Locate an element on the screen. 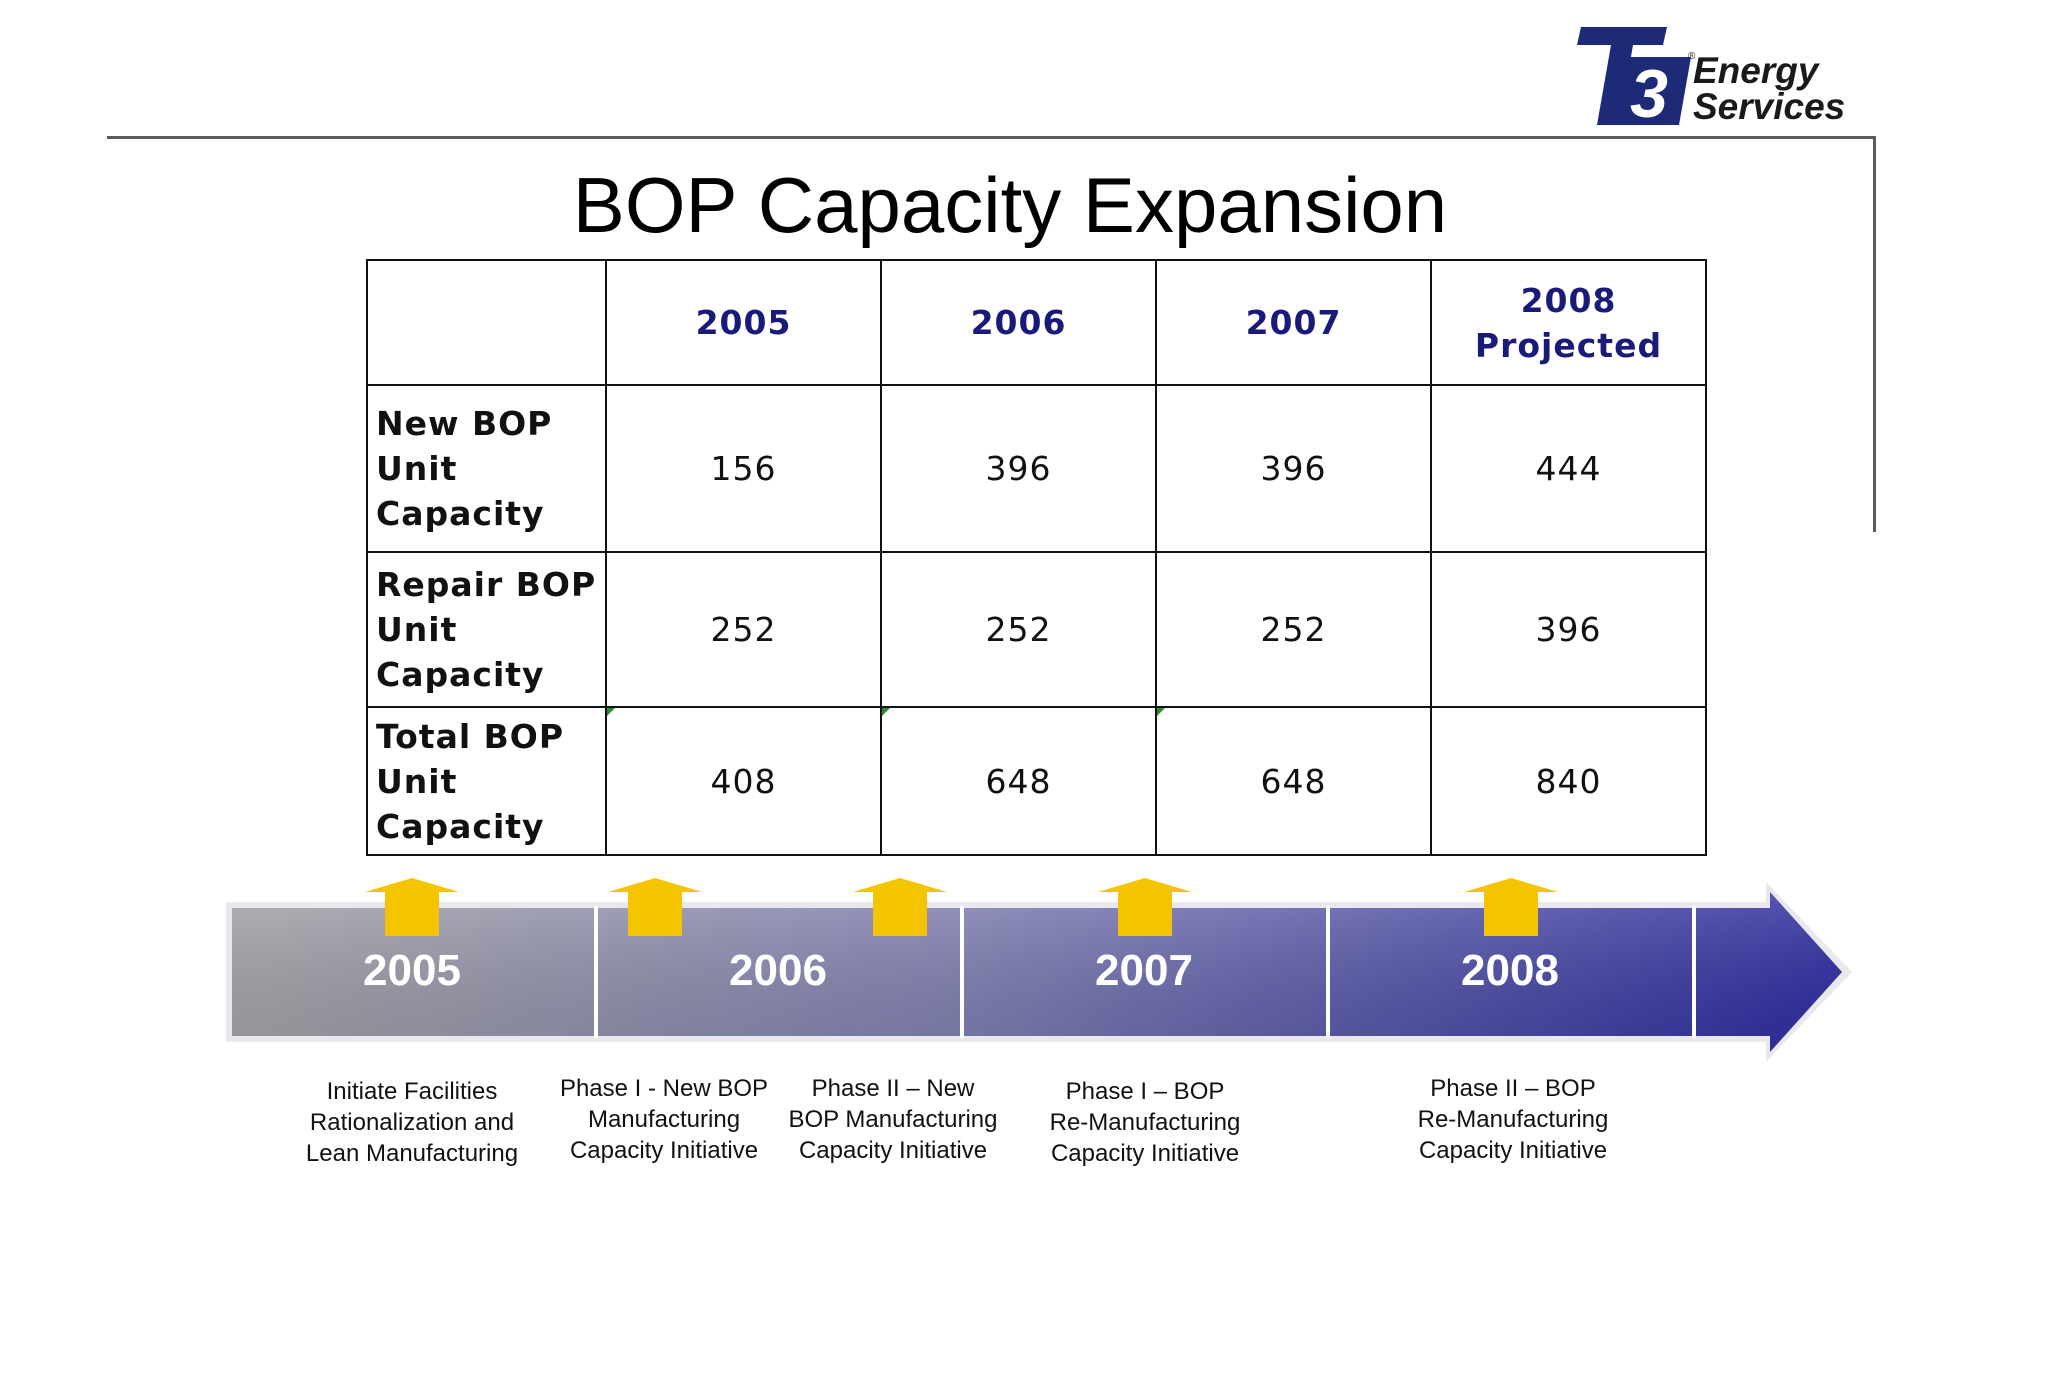 This screenshot has width=2048, height=1375. table-cell: 840 is located at coordinates (1568, 781).